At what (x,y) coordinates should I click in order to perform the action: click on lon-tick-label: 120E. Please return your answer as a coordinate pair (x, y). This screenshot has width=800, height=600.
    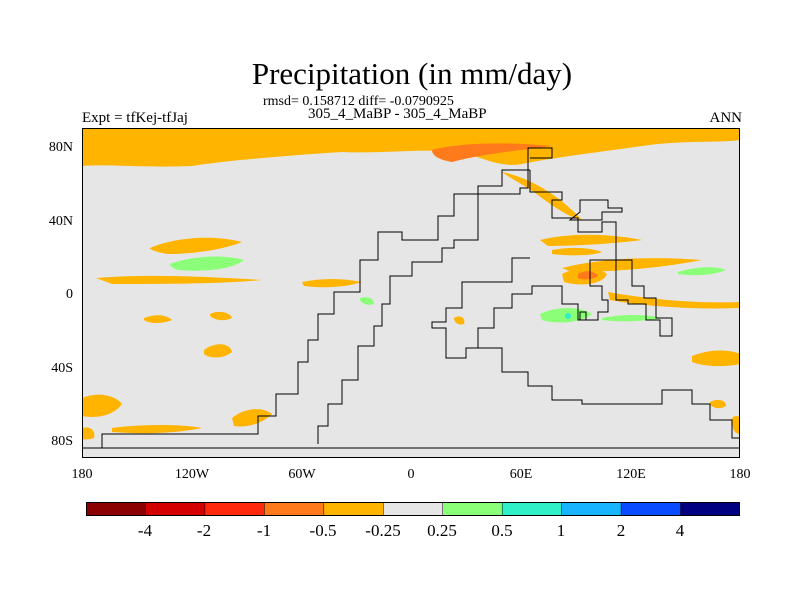
    Looking at the image, I should click on (631, 474).